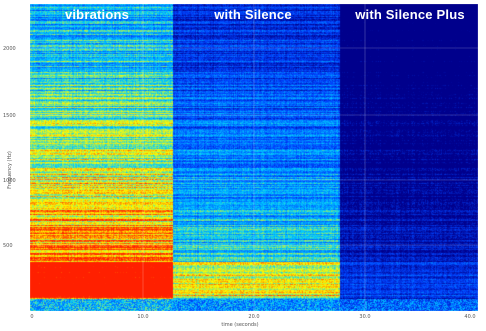  What do you see at coordinates (143, 317) in the screenshot?
I see `x-tick-label: 10.0` at bounding box center [143, 317].